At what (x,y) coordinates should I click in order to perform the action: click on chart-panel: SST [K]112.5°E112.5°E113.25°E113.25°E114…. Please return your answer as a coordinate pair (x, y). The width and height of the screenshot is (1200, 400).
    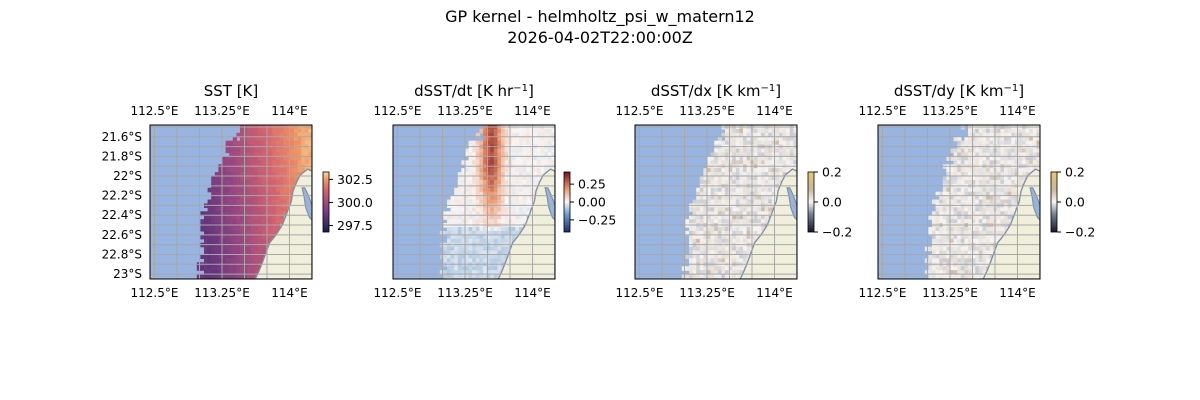
    Looking at the image, I should click on (237, 191).